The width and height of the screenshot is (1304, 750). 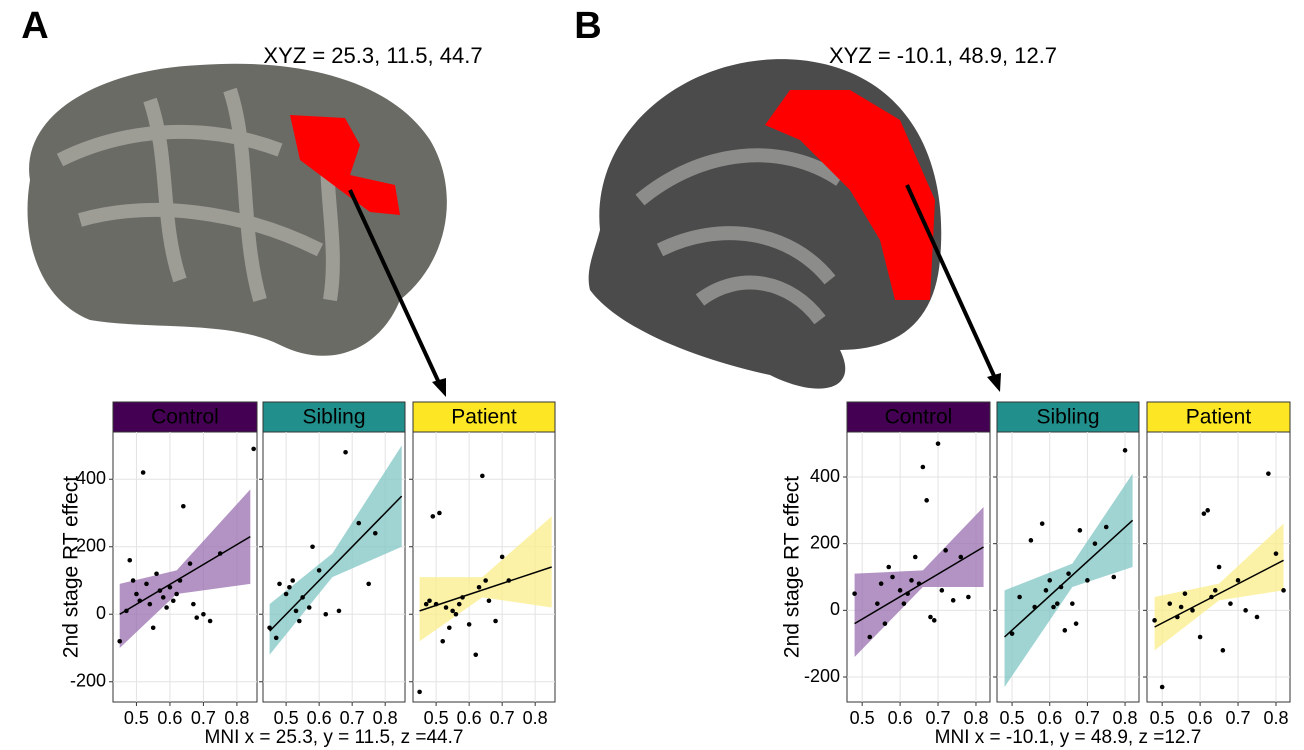 I want to click on facet-title: Patient, so click(x=1219, y=417).